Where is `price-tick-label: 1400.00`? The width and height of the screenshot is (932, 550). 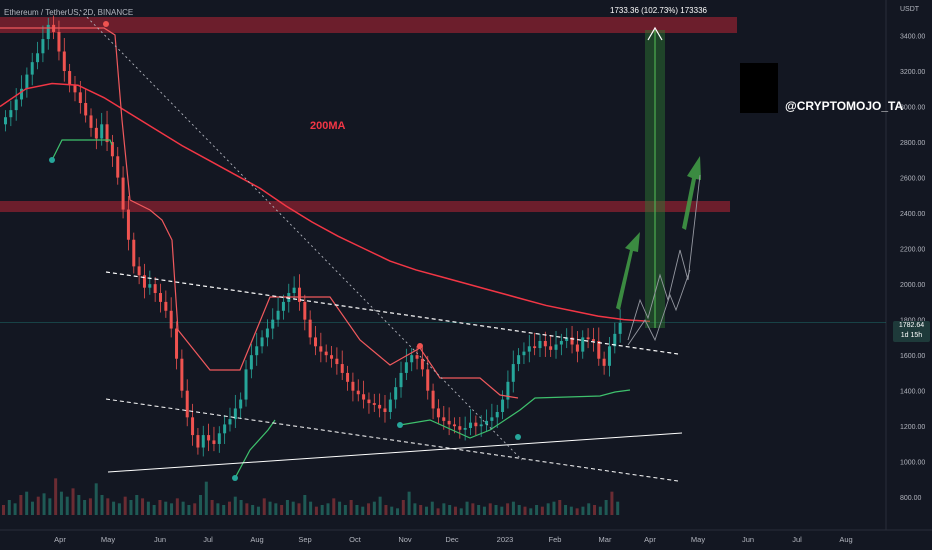 price-tick-label: 1400.00 is located at coordinates (912, 392).